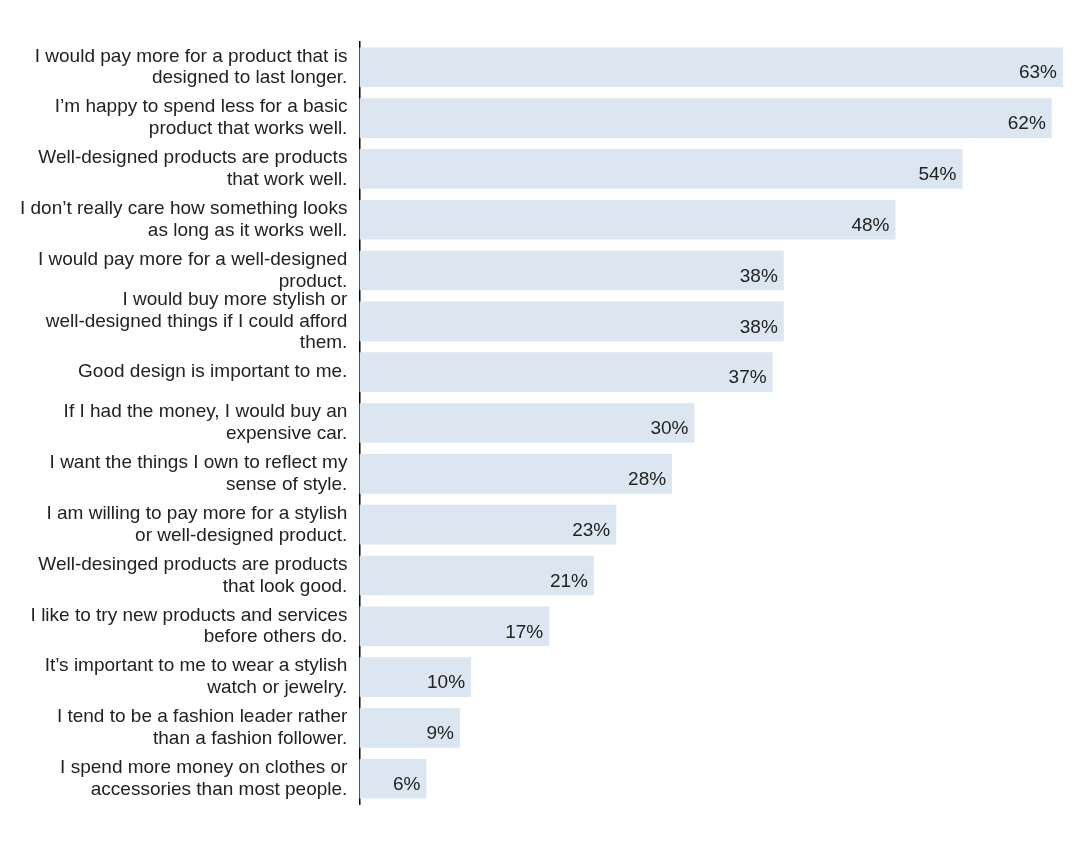  I want to click on y-tick-label: I am willing to pay more for a stylish or well-designed product., so click(197, 523).